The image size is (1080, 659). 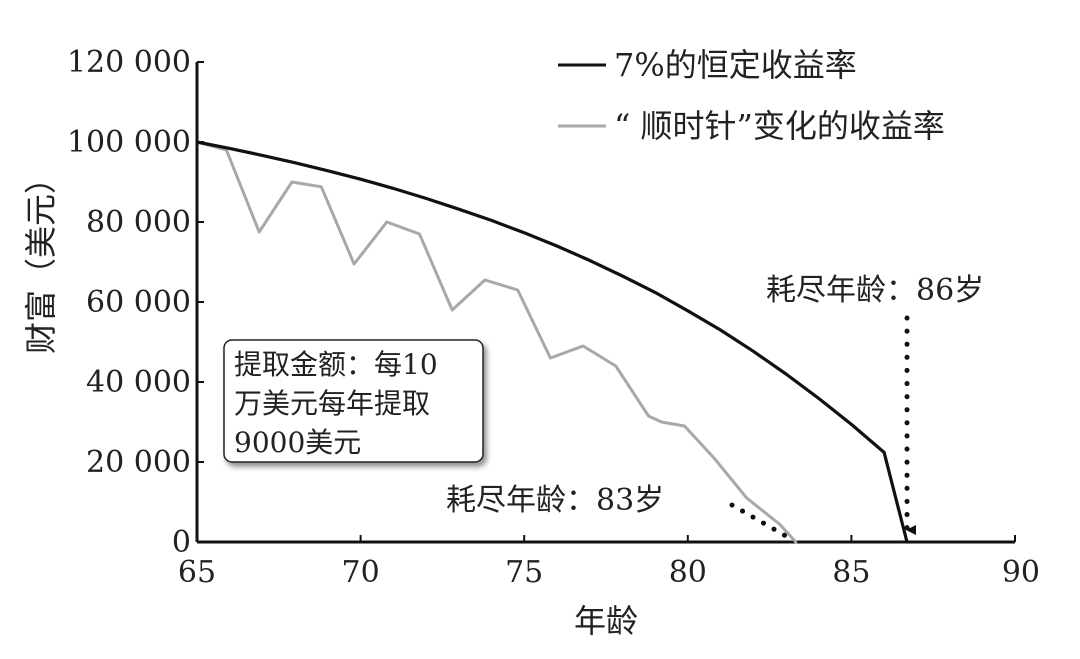 What do you see at coordinates (735, 65) in the screenshot?
I see `legend-label-constant: 7%的恒定收益率` at bounding box center [735, 65].